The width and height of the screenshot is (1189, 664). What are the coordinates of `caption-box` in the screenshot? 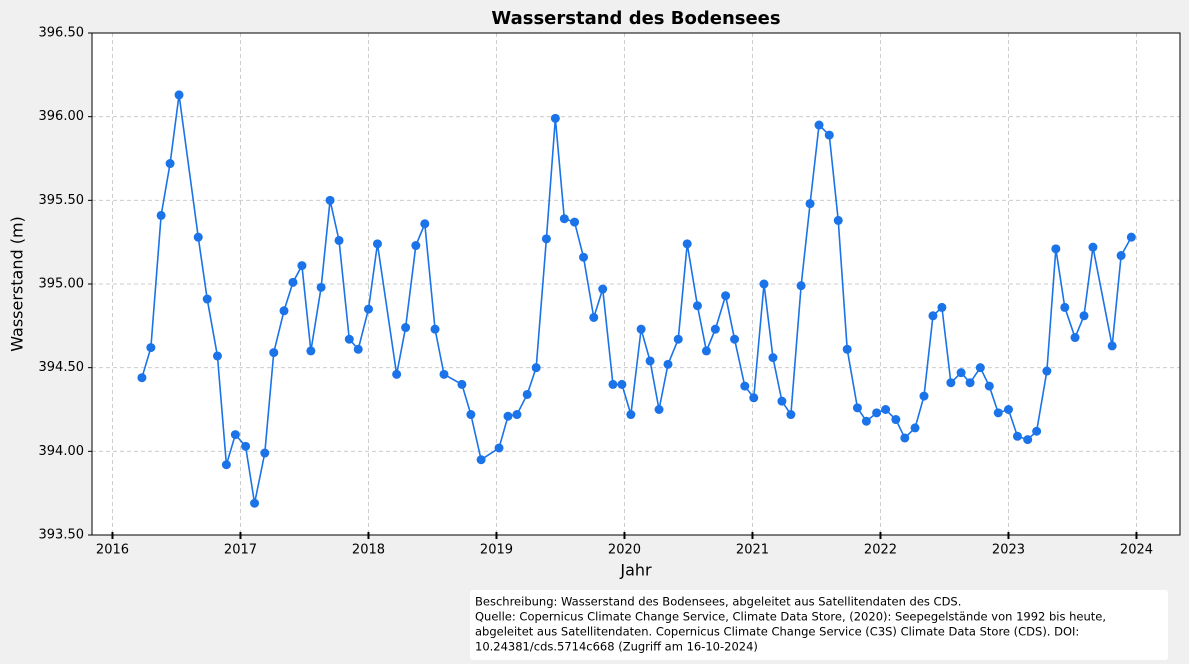 It's located at (819, 625).